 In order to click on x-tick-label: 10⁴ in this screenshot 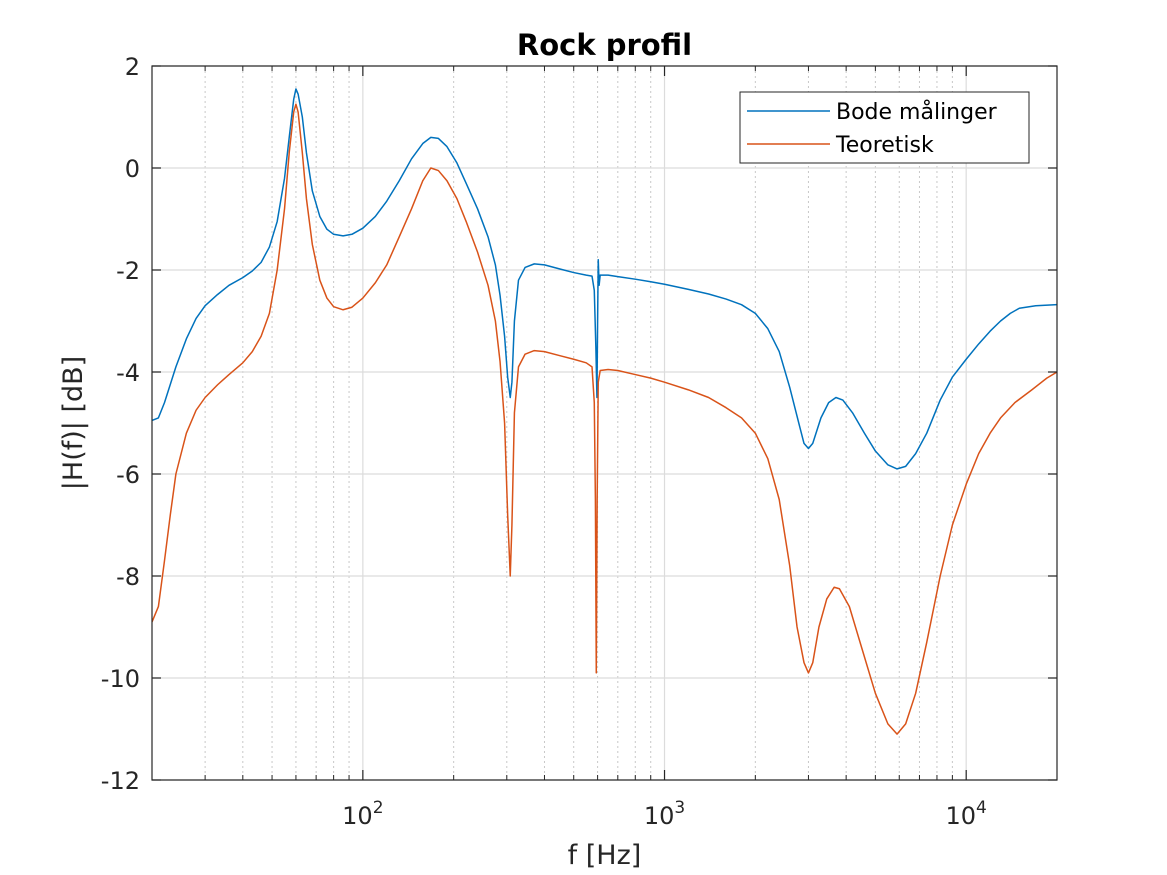, I will do `click(966, 814)`.